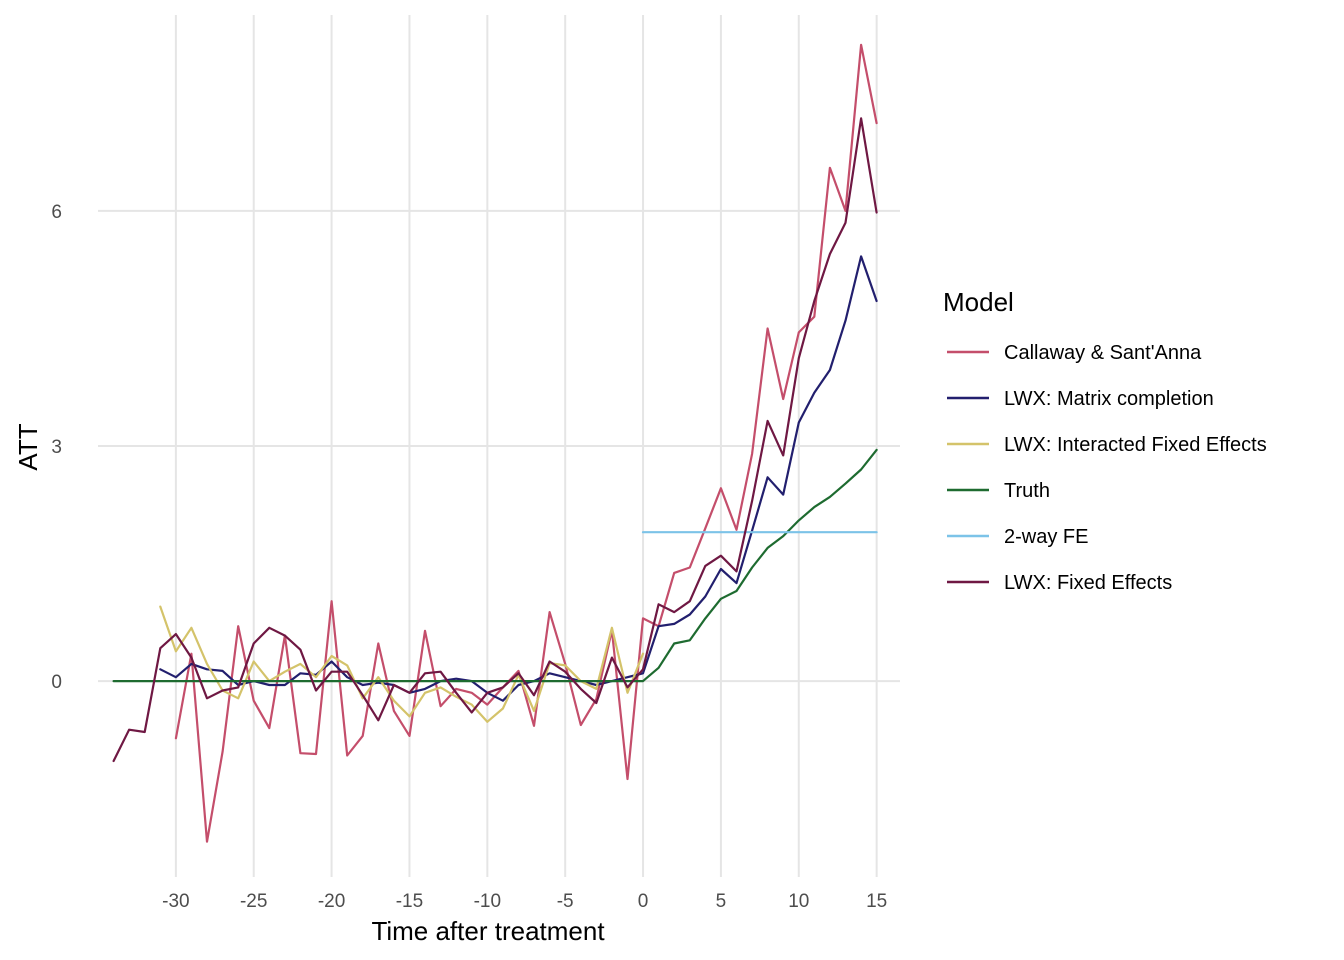  What do you see at coordinates (1088, 583) in the screenshot?
I see `legend-label: LWX: Fixed Effects` at bounding box center [1088, 583].